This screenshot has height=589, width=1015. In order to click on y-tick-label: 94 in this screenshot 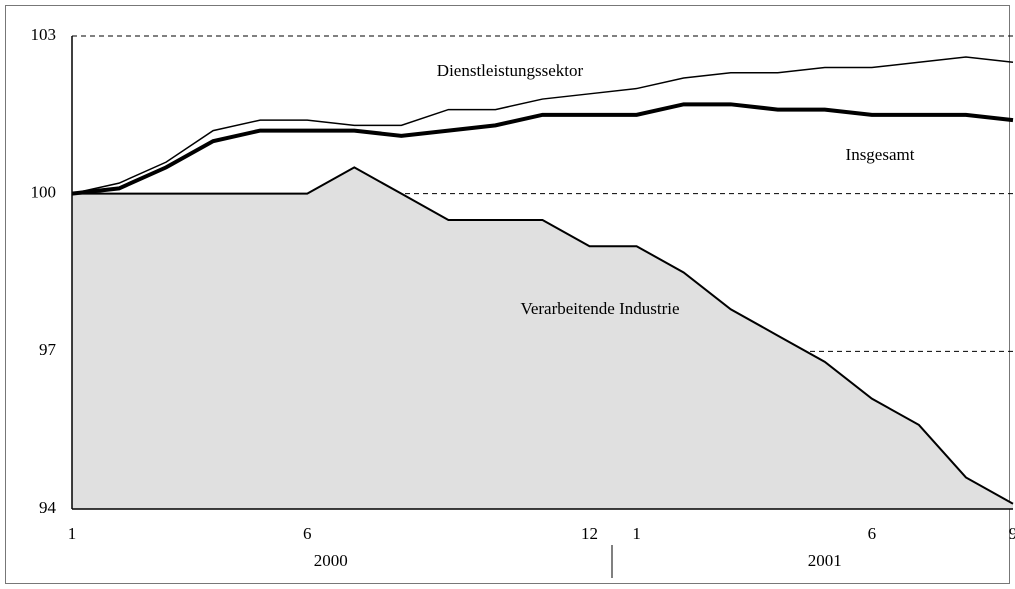, I will do `click(48, 507)`.